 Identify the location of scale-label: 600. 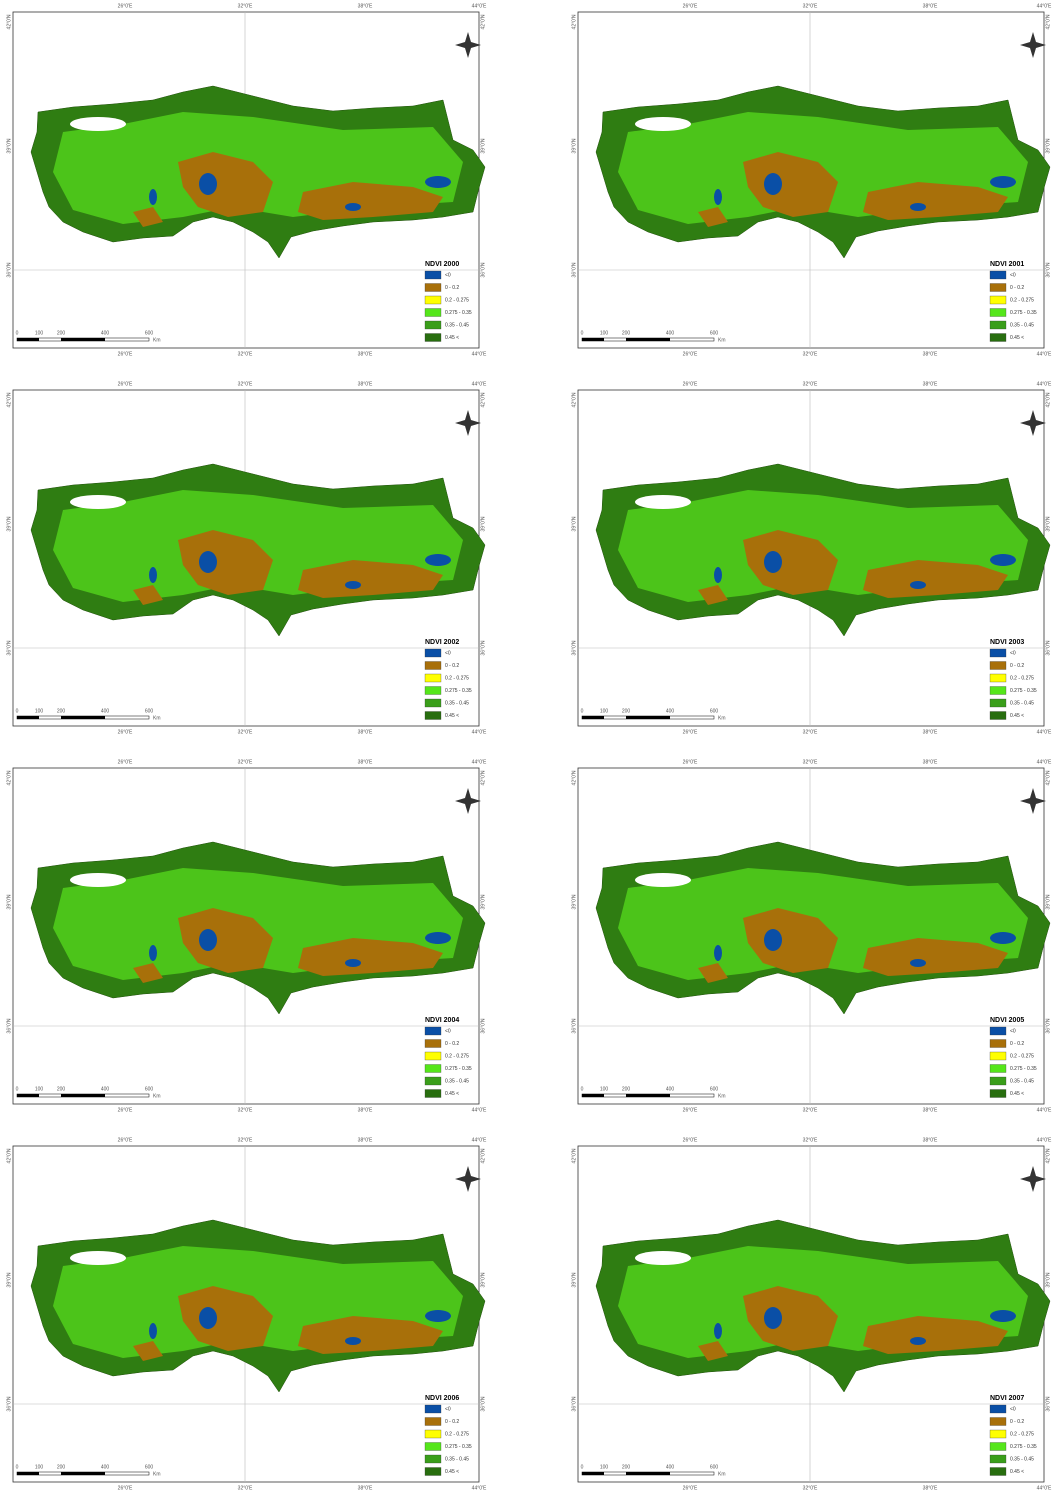
(149, 333).